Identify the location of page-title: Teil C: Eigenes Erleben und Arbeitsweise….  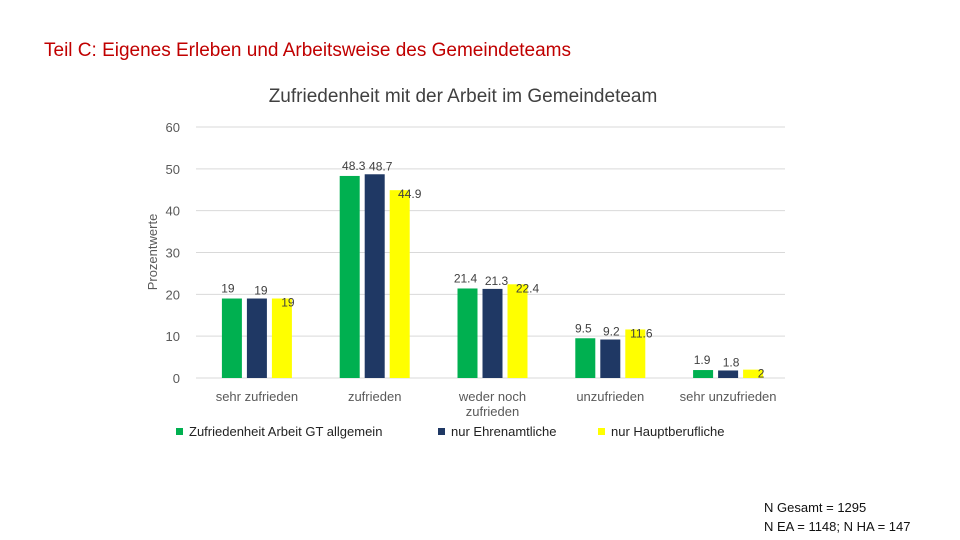
(308, 50).